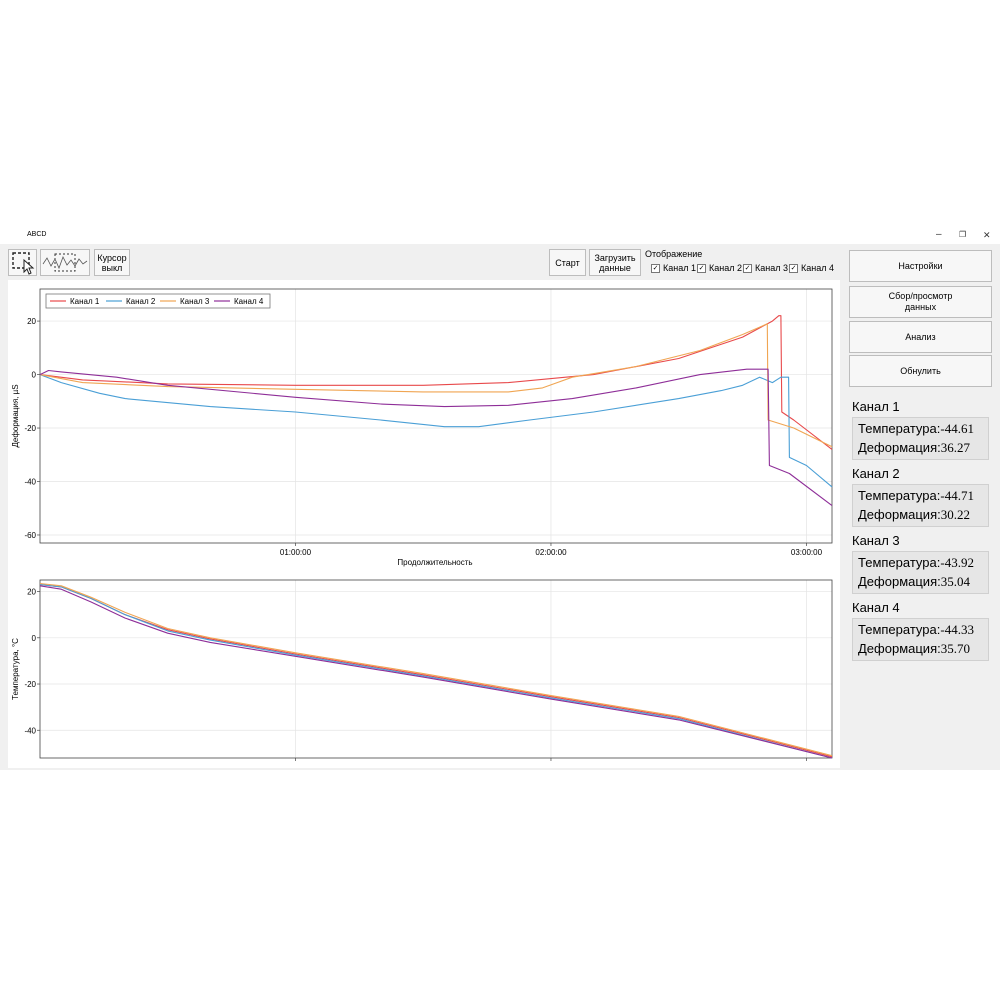 Image resolution: width=1000 pixels, height=1000 pixels. What do you see at coordinates (567, 262) in the screenshot?
I see `start-button: Старт` at bounding box center [567, 262].